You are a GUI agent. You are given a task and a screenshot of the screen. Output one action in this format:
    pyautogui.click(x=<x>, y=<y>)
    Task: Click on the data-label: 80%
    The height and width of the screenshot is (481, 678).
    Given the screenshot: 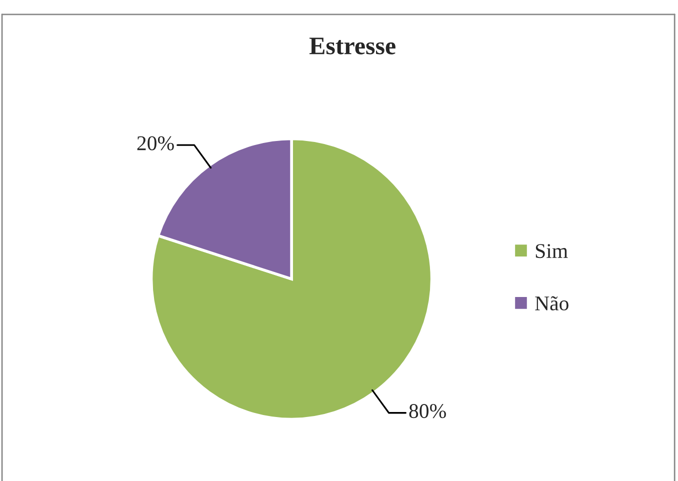 What is the action you would take?
    pyautogui.click(x=427, y=411)
    